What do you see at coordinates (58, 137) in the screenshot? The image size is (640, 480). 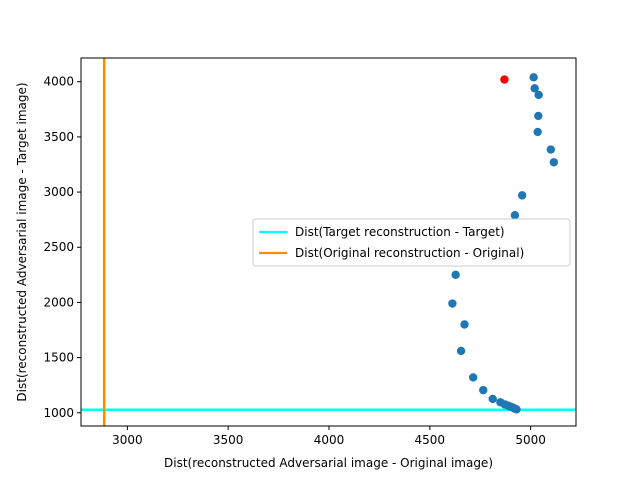 I see `y-tick-label: 3500` at bounding box center [58, 137].